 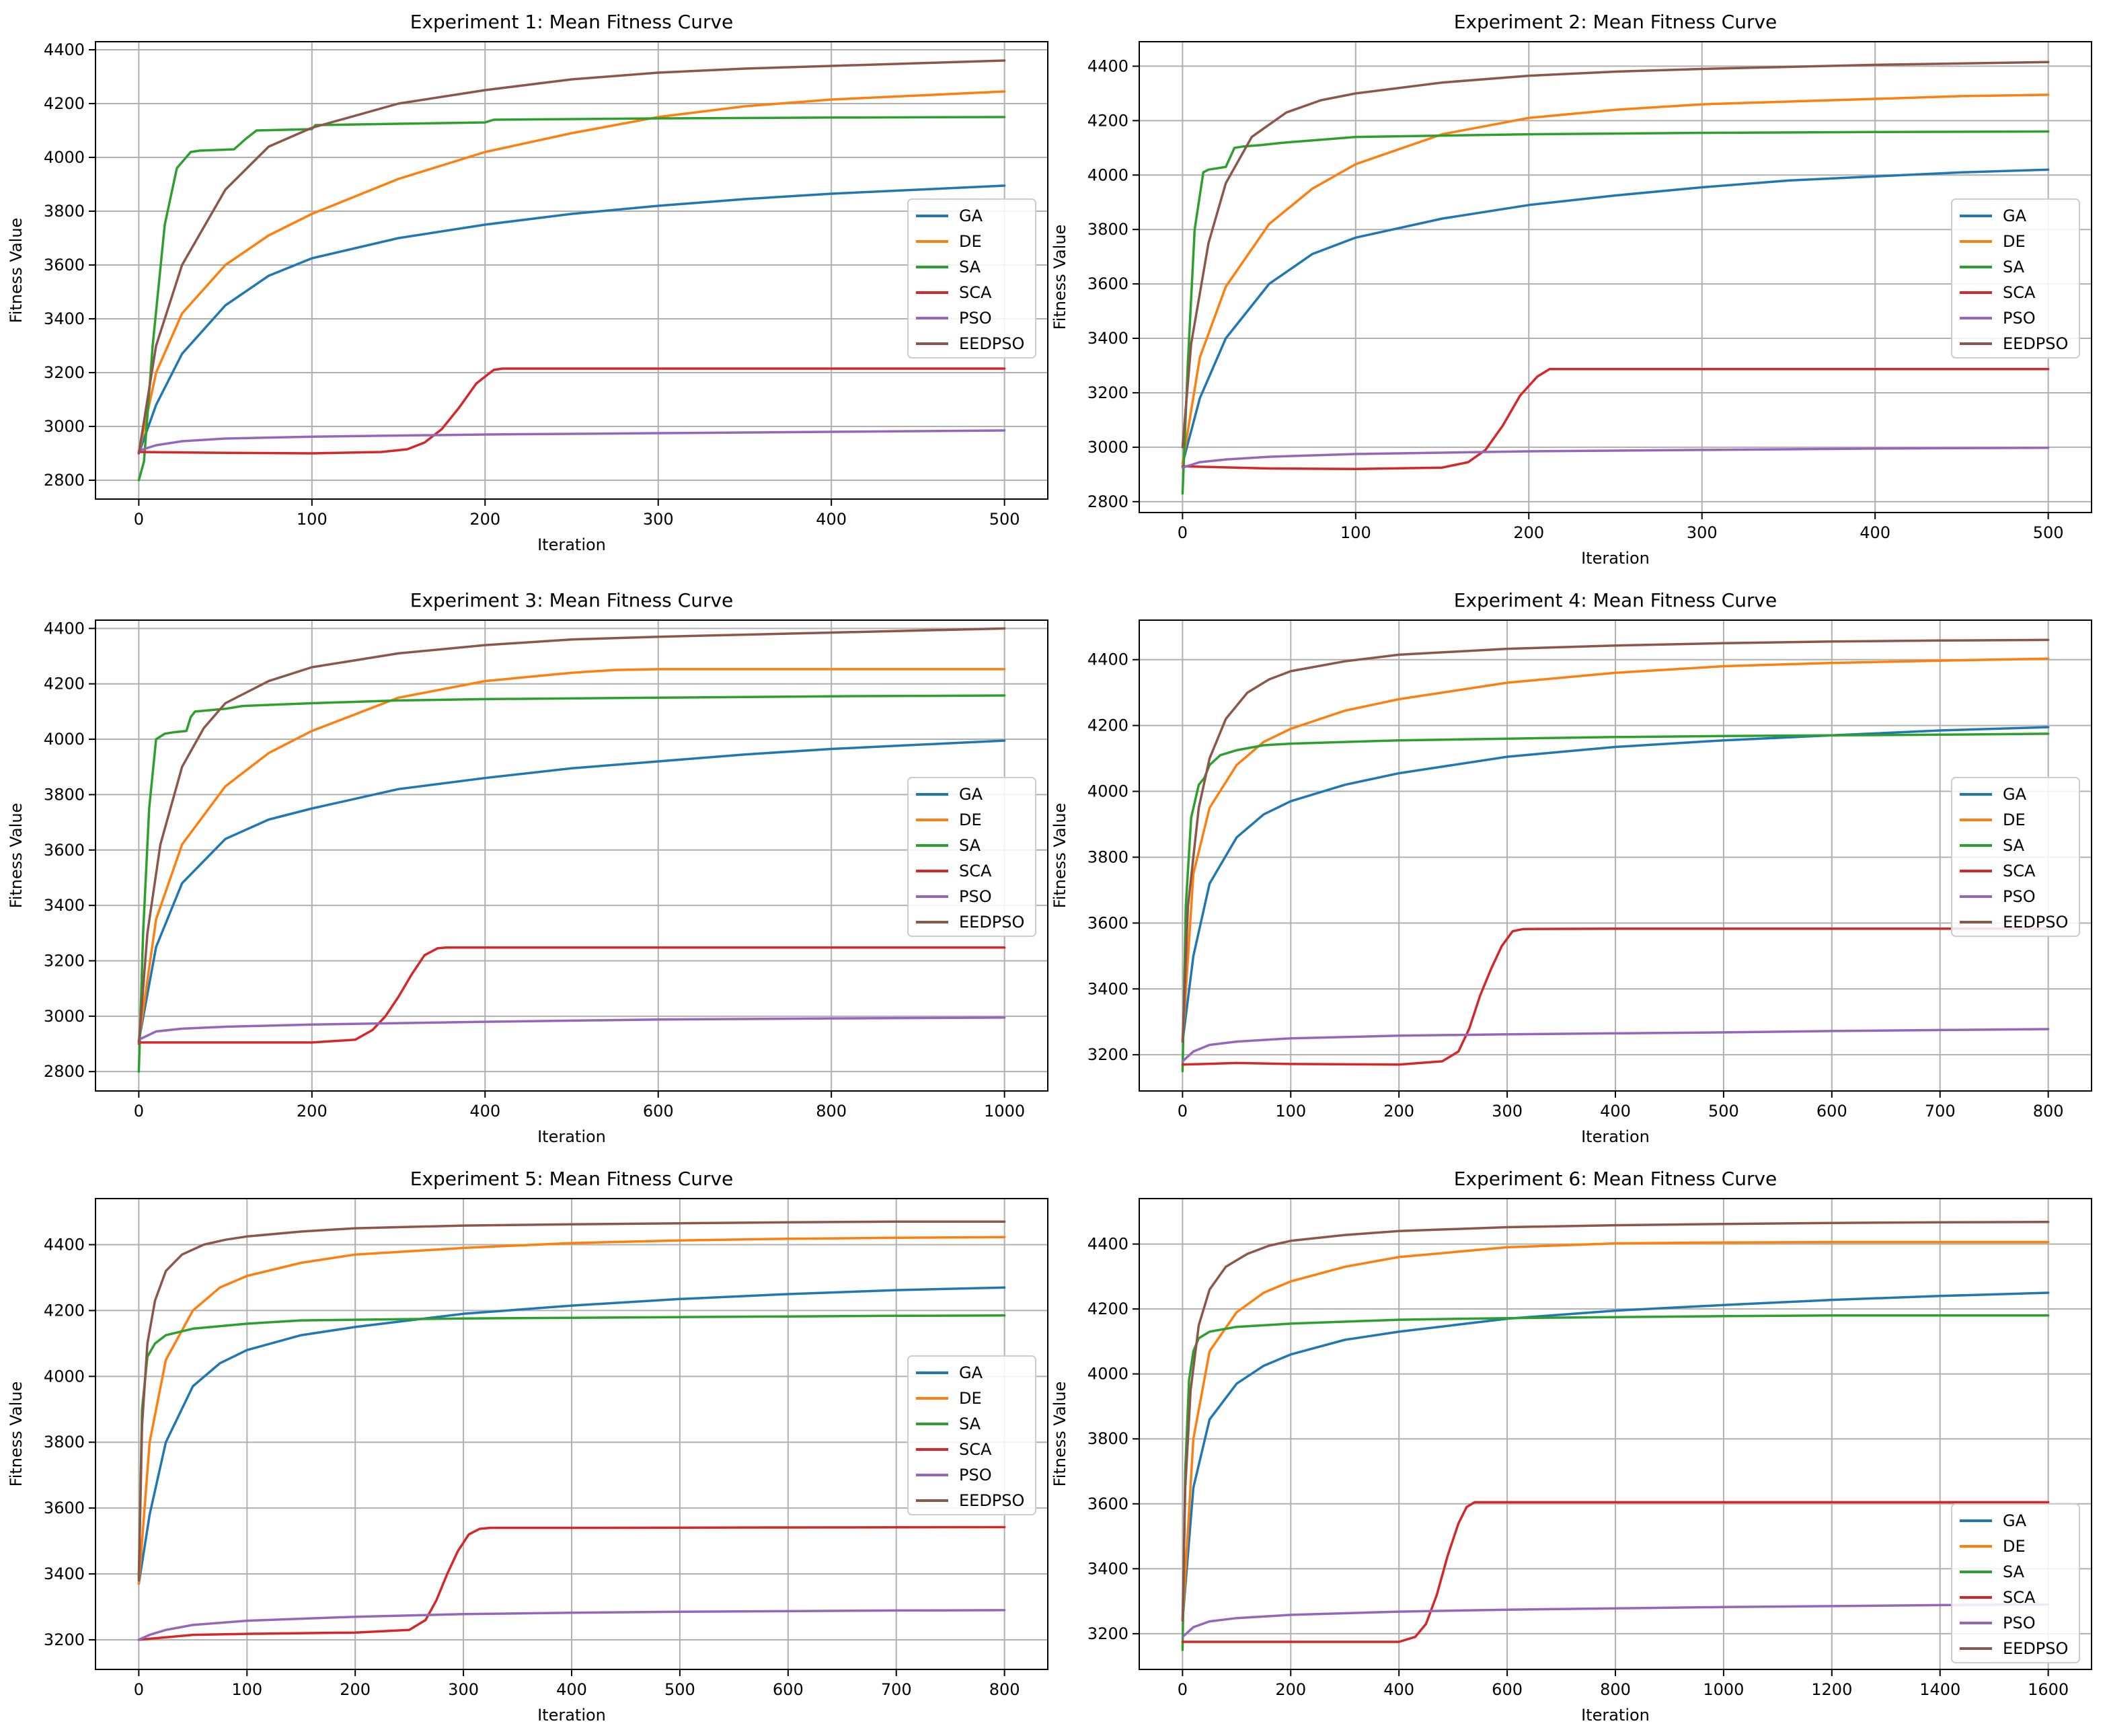 I want to click on chart-title: Experiment 3: Mean Fitness Curve, so click(x=572, y=600).